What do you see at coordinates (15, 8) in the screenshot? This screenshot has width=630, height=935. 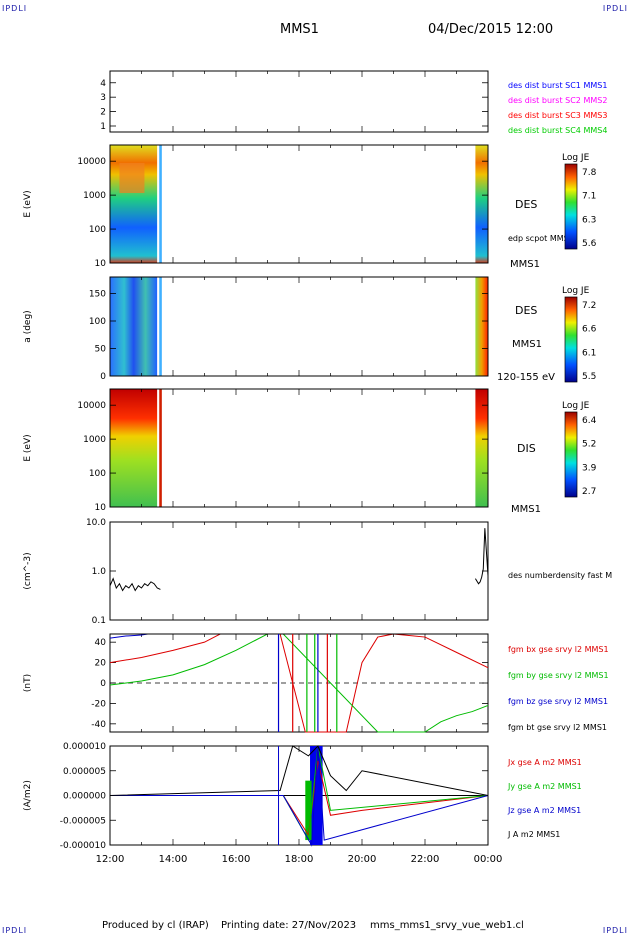 I see `corner-label-top-left: IPDLI` at bounding box center [15, 8].